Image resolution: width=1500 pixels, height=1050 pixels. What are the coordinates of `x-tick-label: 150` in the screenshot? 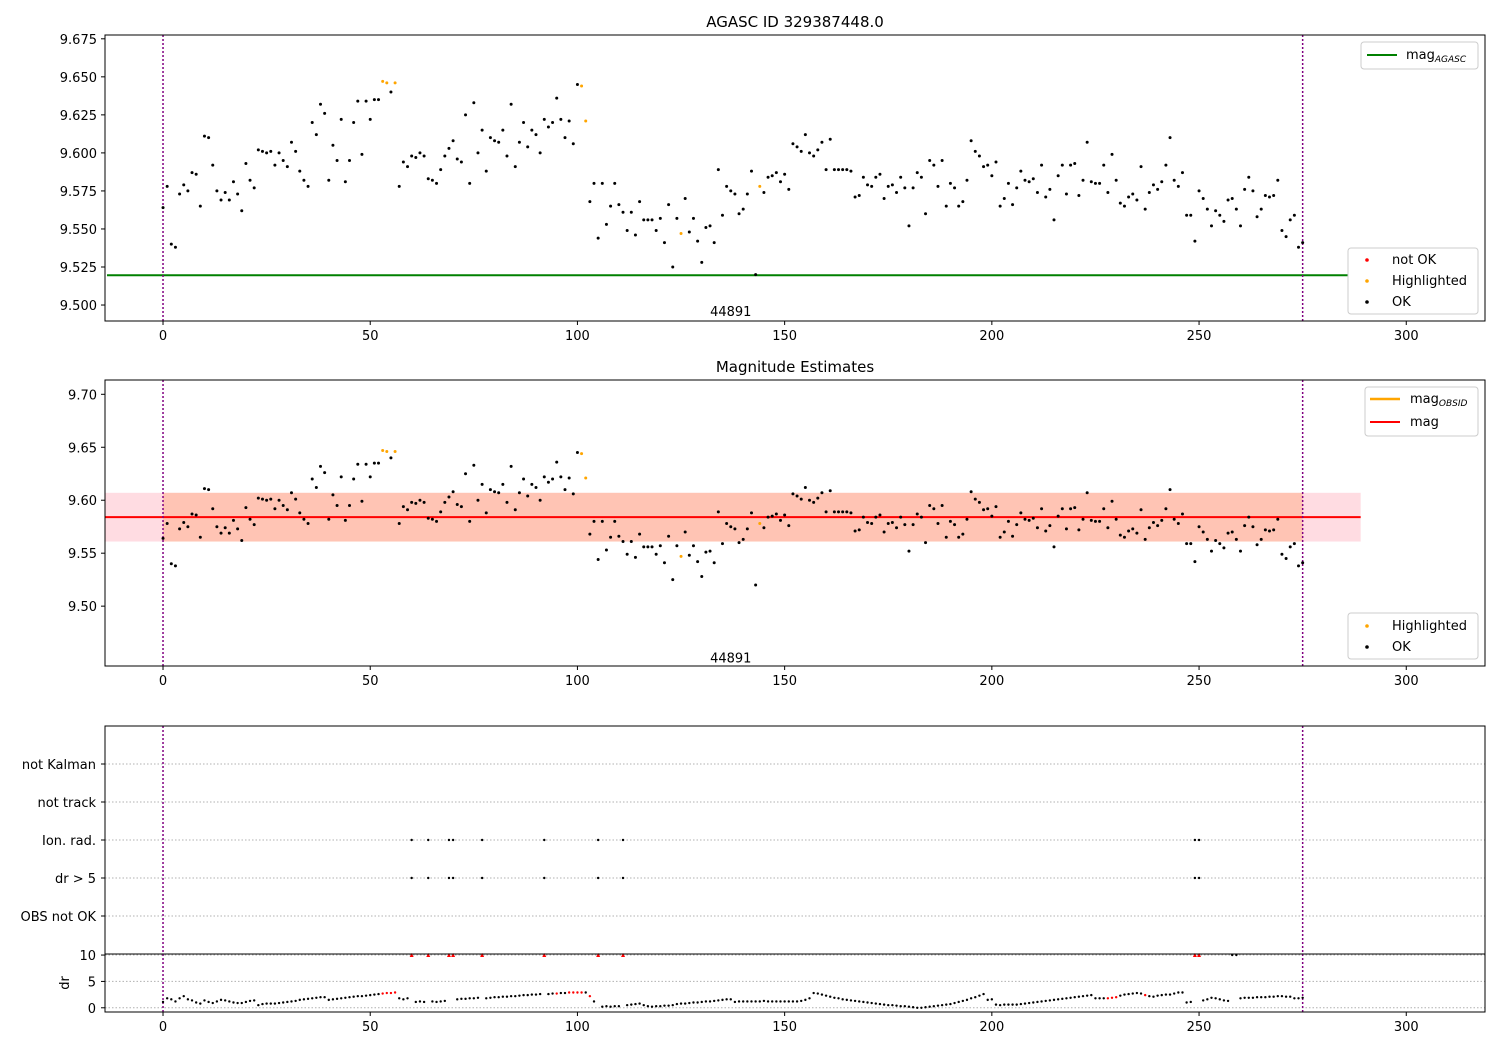 It's located at (784, 1027).